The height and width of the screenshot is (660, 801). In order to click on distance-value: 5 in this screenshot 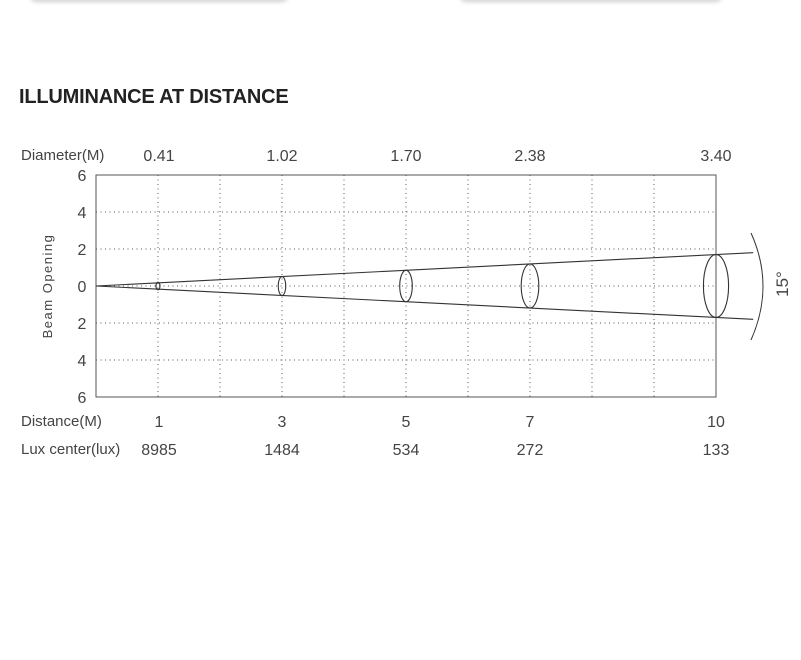, I will do `click(406, 422)`.